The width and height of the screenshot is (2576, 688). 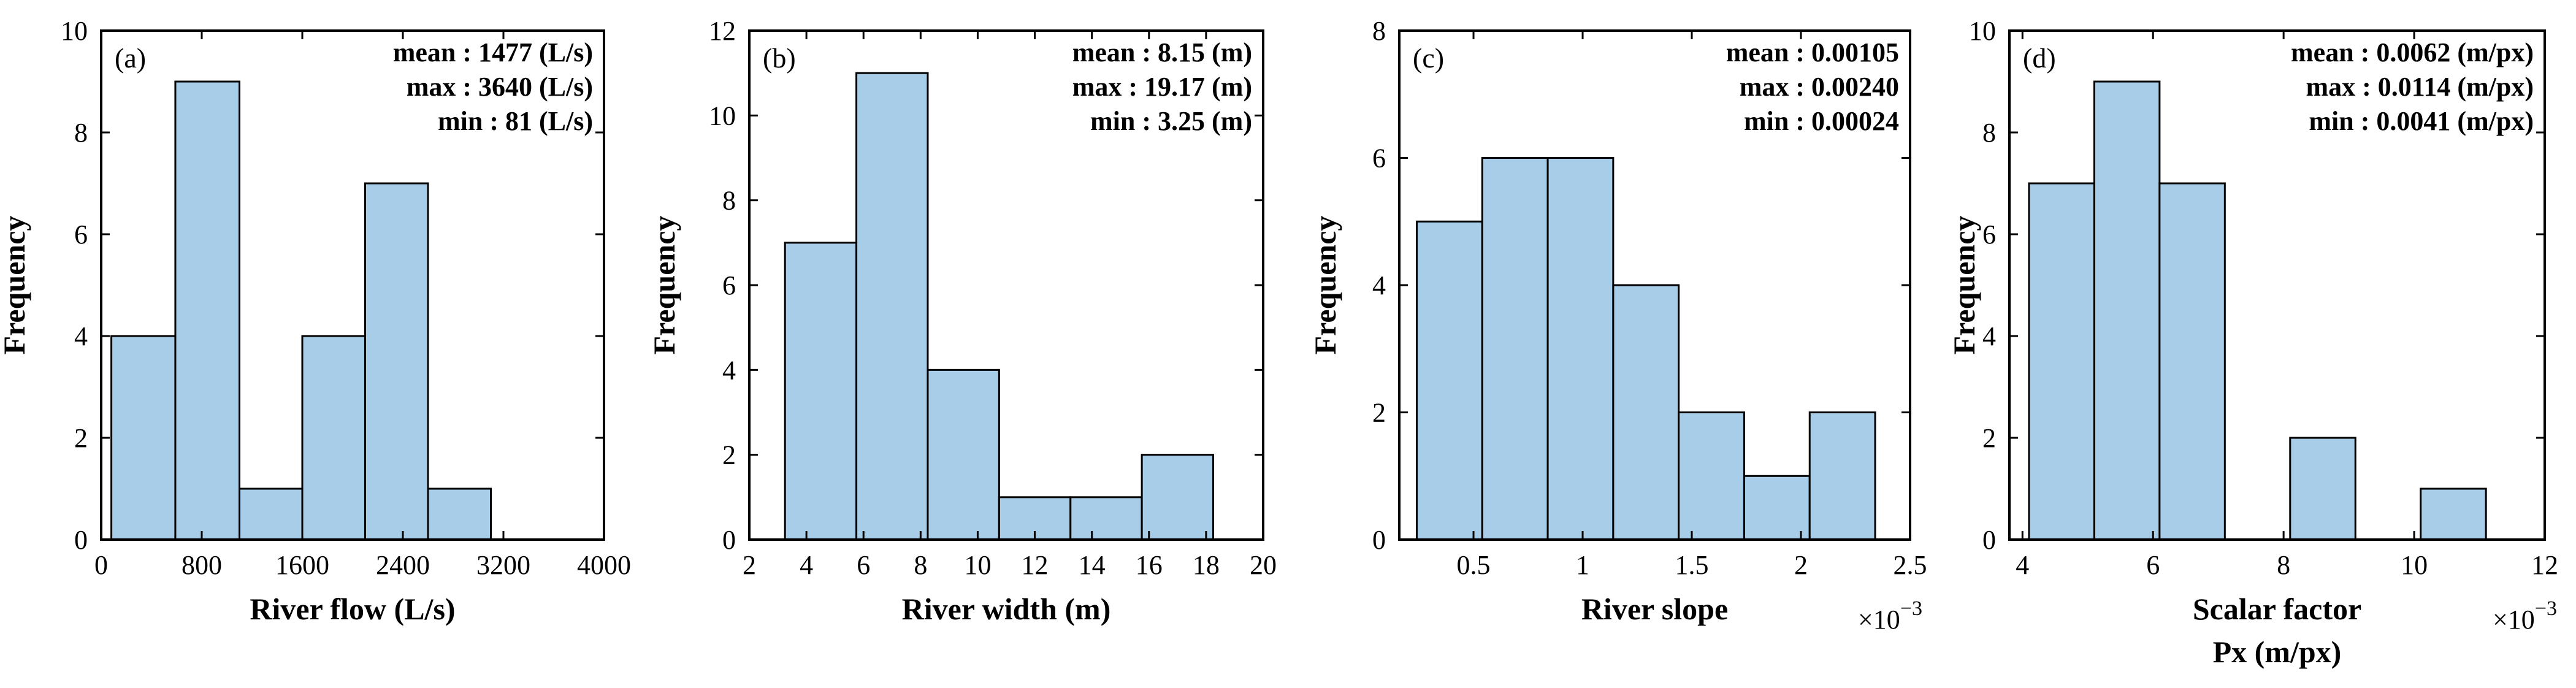 What do you see at coordinates (493, 52) in the screenshot?
I see `panel-1-stat-mean: mean : 1477 (L/s)` at bounding box center [493, 52].